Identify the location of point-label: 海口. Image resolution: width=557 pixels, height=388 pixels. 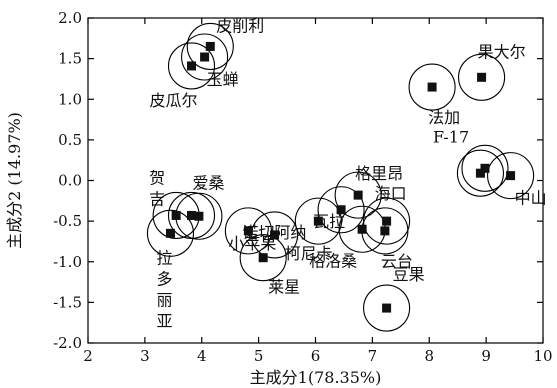
(391, 193).